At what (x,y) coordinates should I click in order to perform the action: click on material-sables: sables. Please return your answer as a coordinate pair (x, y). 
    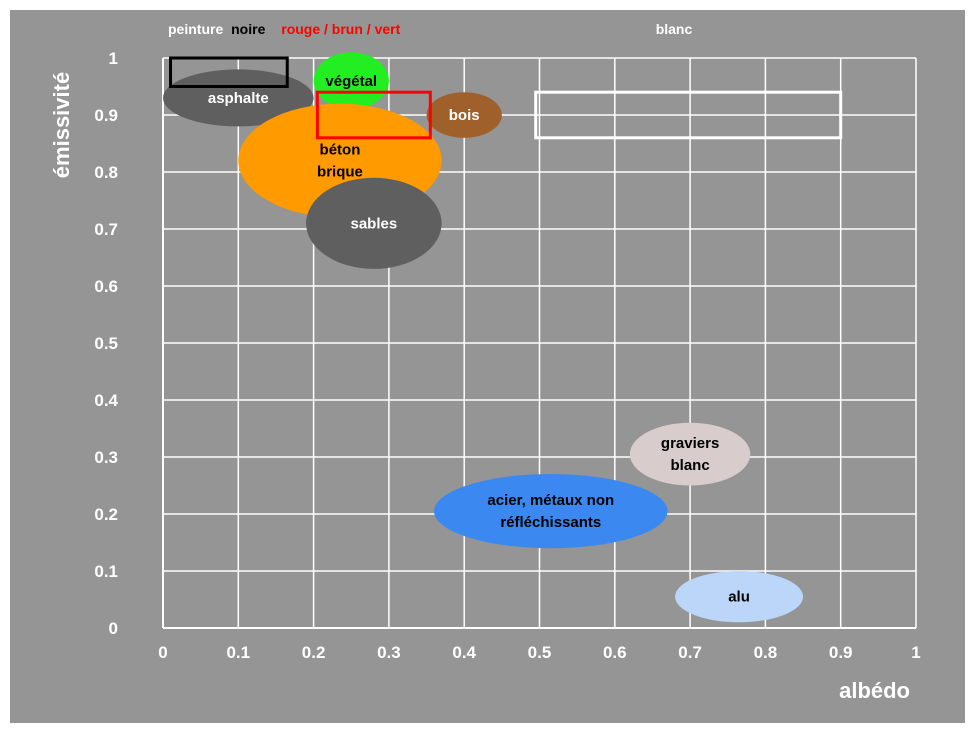
    Looking at the image, I should click on (374, 223).